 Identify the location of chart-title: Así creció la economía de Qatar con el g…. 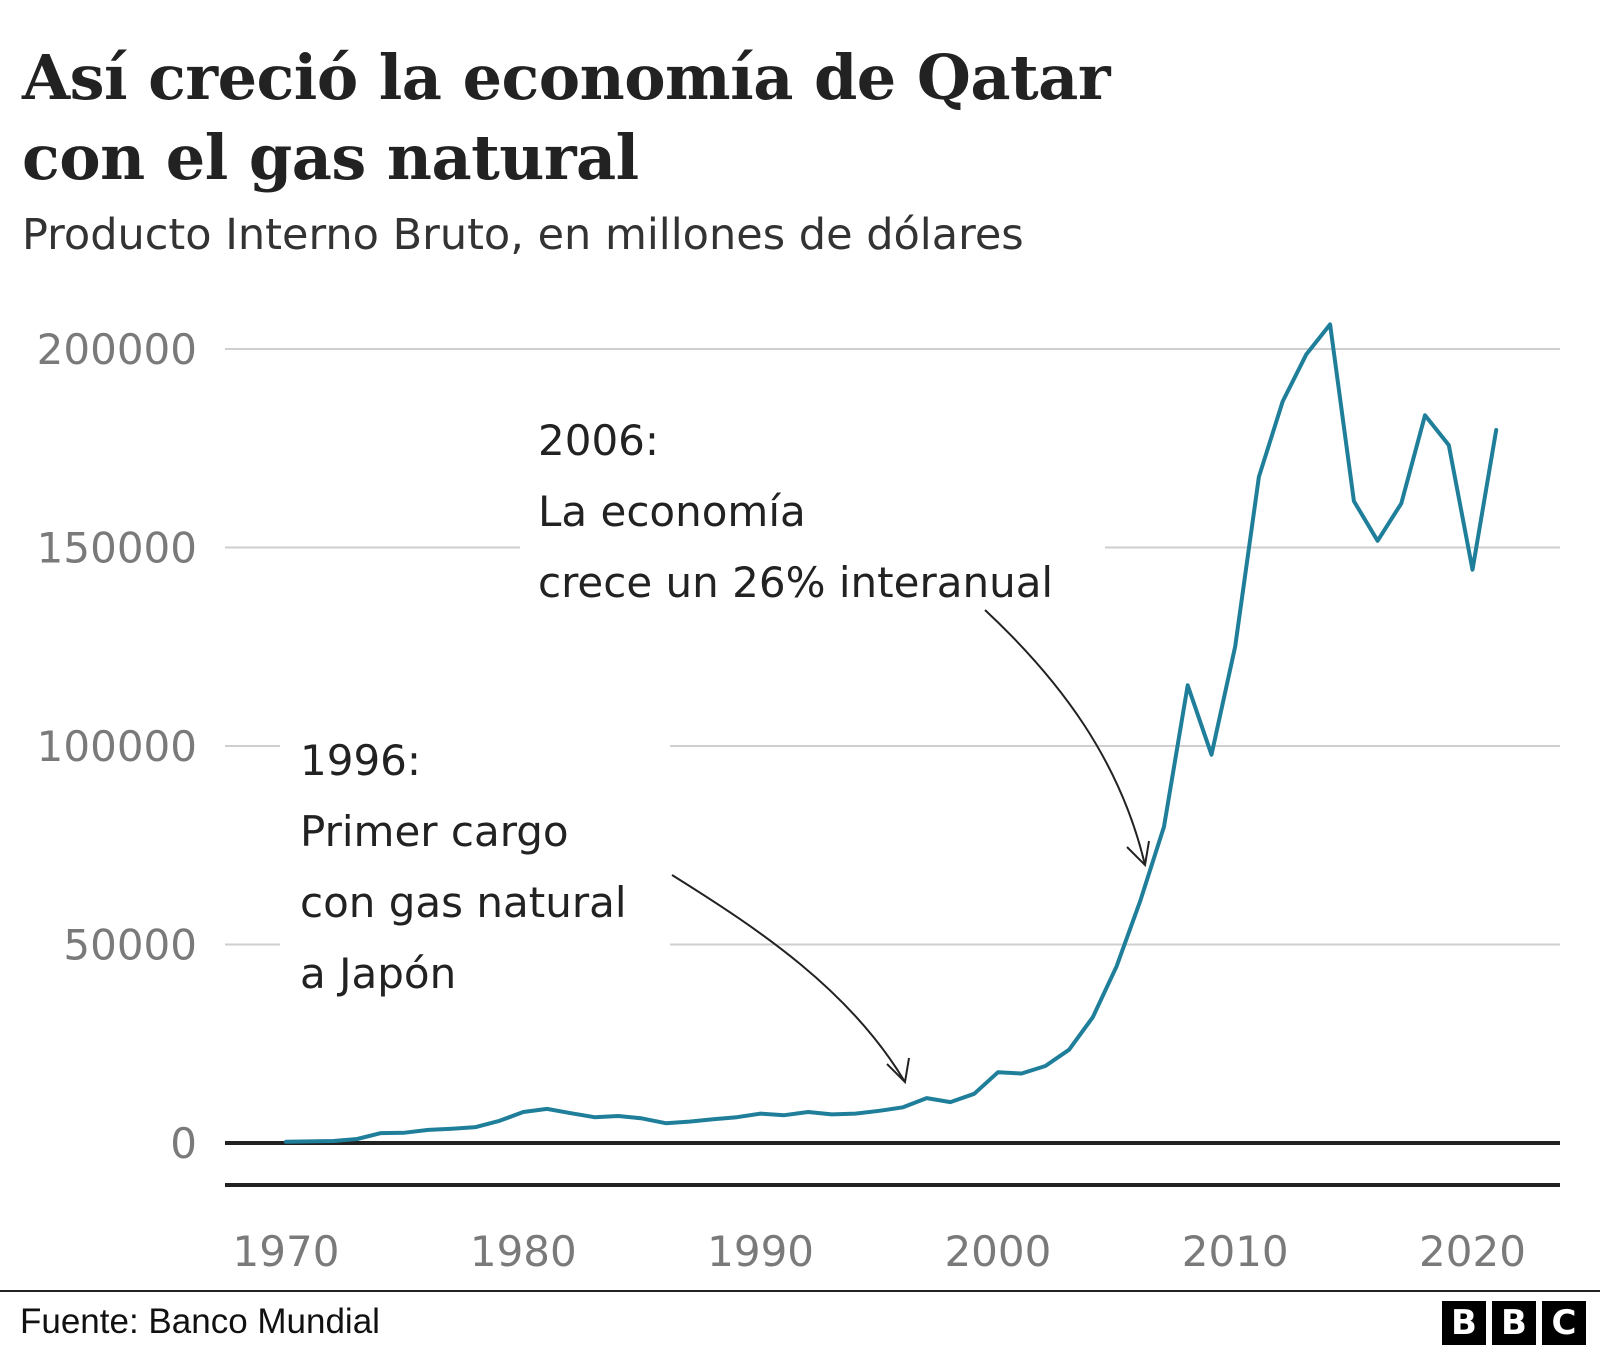
(566, 117).